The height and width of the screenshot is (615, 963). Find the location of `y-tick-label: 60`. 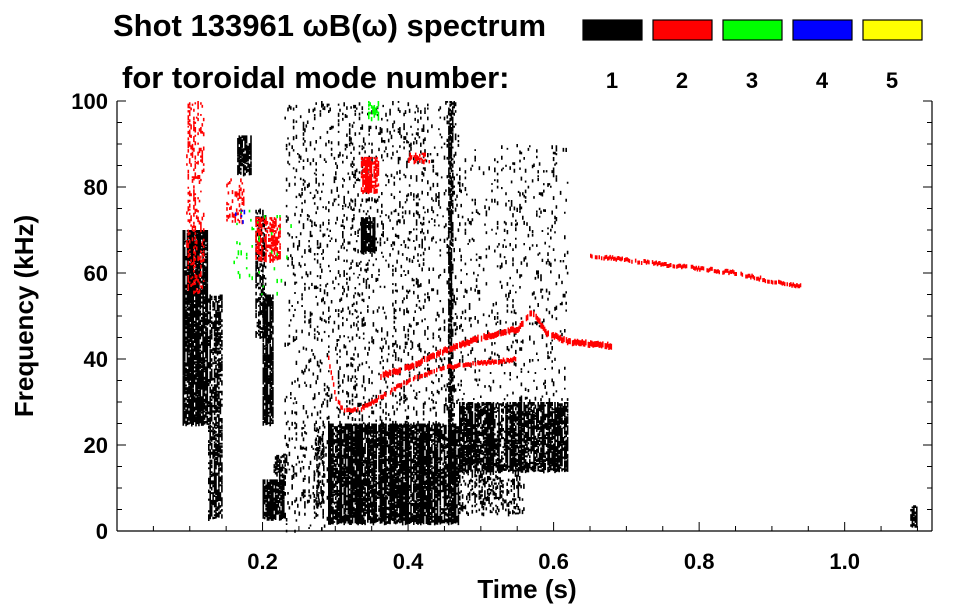

y-tick-label: 60 is located at coordinates (96, 273).